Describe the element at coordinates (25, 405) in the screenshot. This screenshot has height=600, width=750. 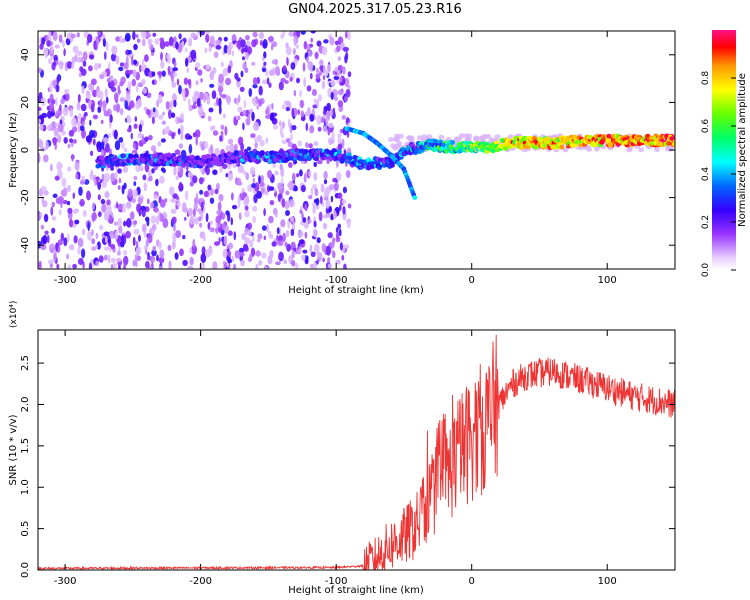
I see `y-tick-label: 2.0` at that location.